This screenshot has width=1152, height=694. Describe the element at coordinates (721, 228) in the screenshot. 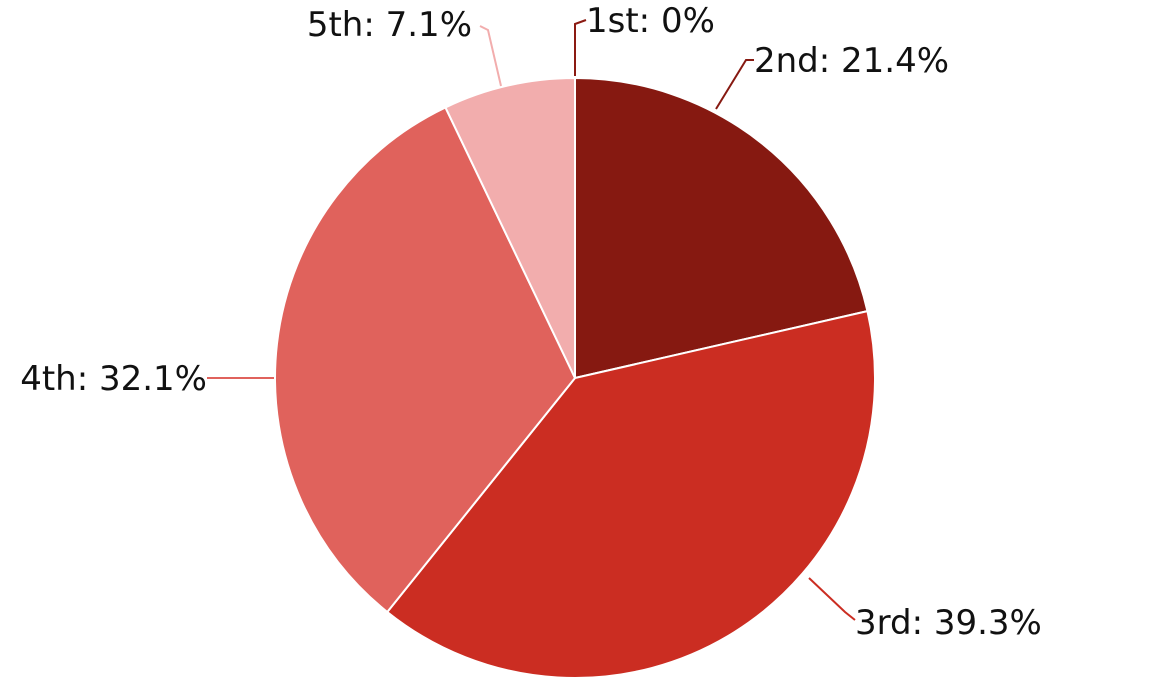

I see `pie-slice-2nd` at that location.